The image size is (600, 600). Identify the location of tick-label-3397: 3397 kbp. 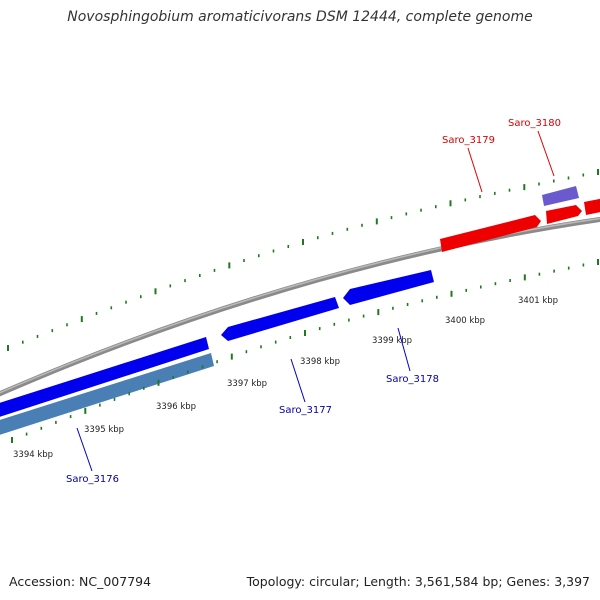
(247, 384).